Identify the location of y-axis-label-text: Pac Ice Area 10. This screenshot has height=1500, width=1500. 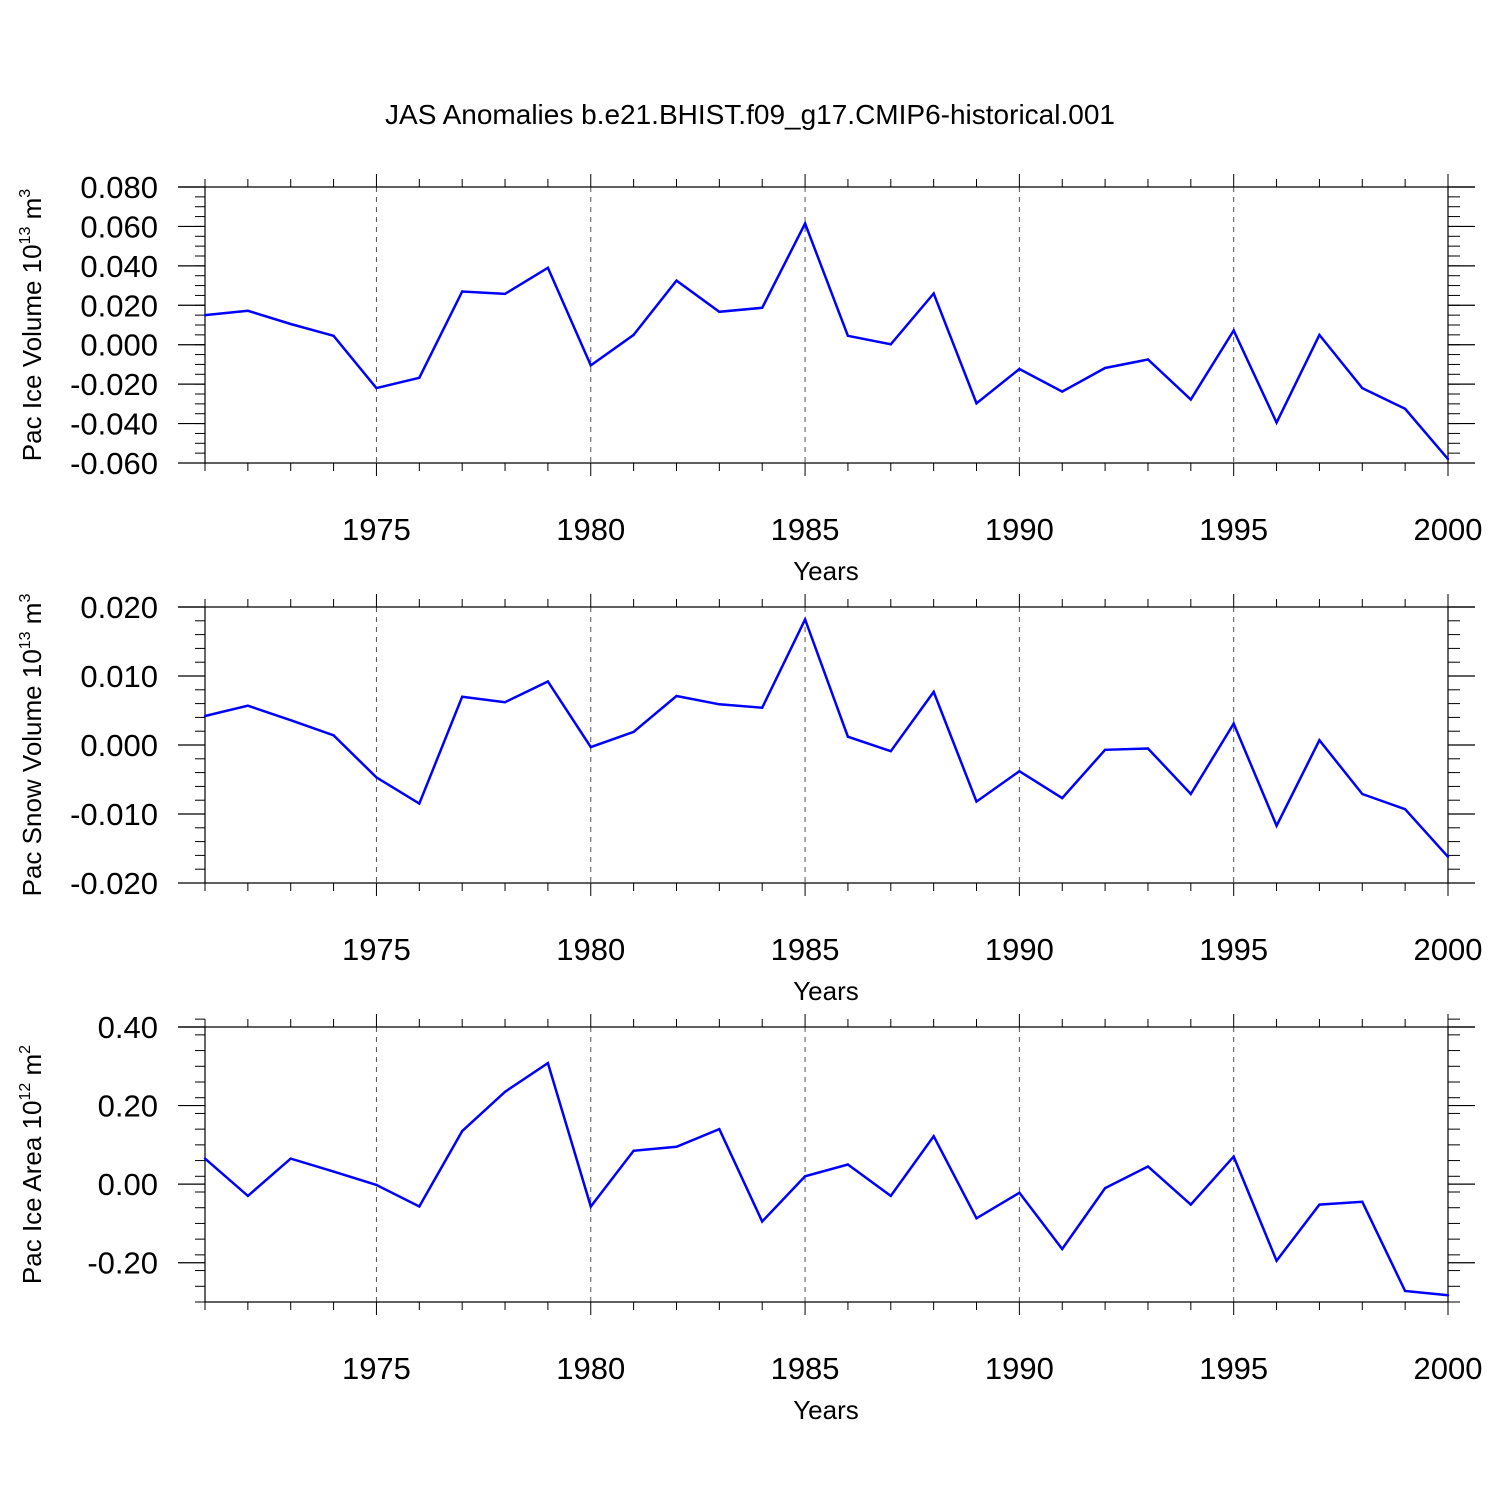
(32, 1193).